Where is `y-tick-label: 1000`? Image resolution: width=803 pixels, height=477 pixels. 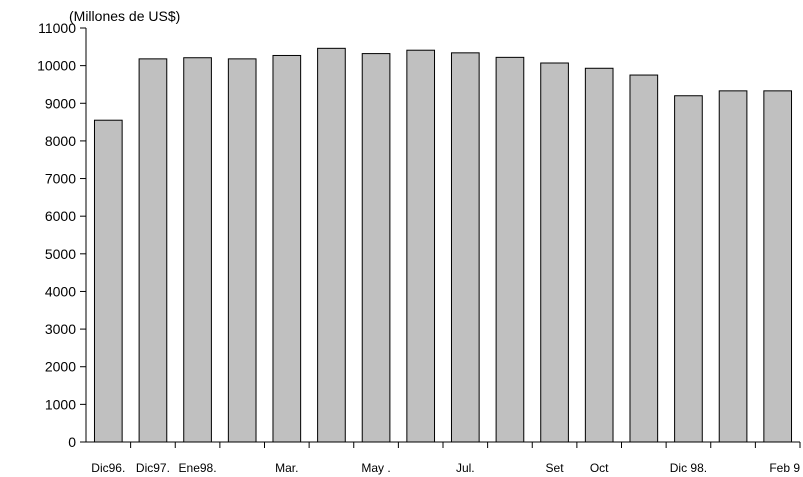 y-tick-label: 1000 is located at coordinates (60, 404).